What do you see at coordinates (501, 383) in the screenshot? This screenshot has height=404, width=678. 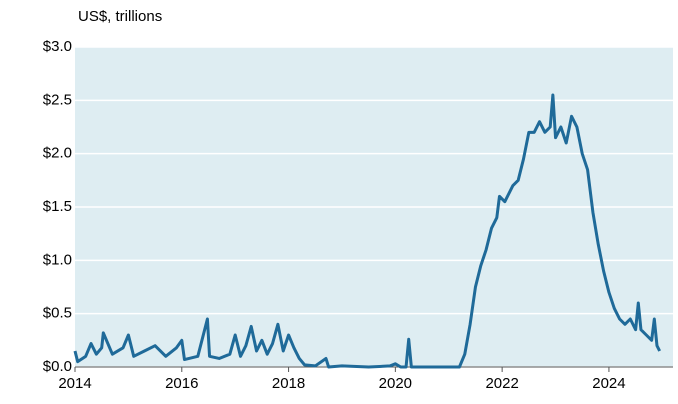 I see `x-tick-label: 2022` at bounding box center [501, 383].